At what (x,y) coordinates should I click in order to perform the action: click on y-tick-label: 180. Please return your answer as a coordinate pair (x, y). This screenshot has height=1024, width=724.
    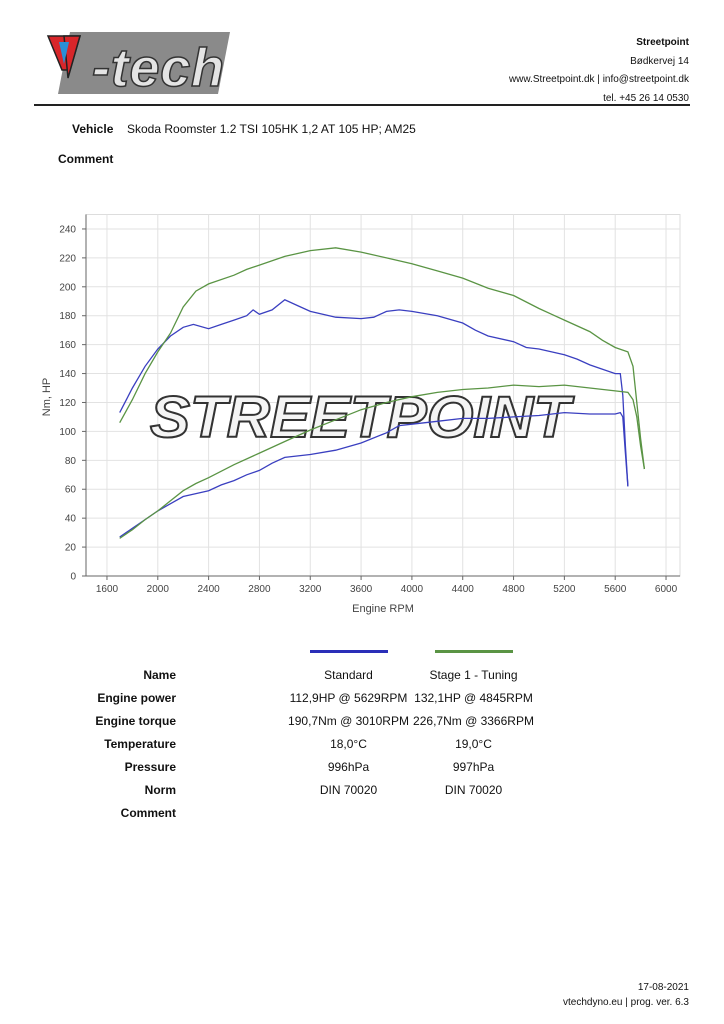
    Looking at the image, I should click on (67, 316).